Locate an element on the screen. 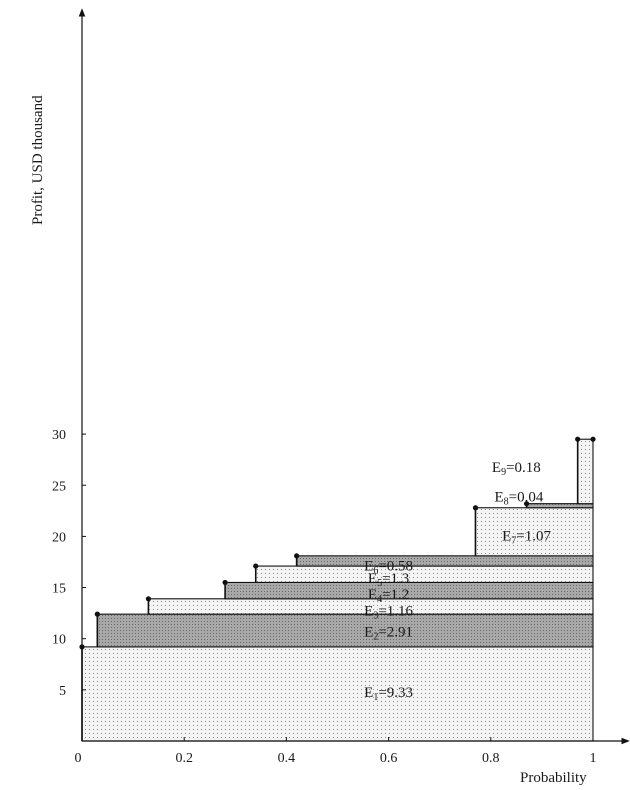 The width and height of the screenshot is (630, 790). x-tick-label: 0.6 is located at coordinates (389, 758).